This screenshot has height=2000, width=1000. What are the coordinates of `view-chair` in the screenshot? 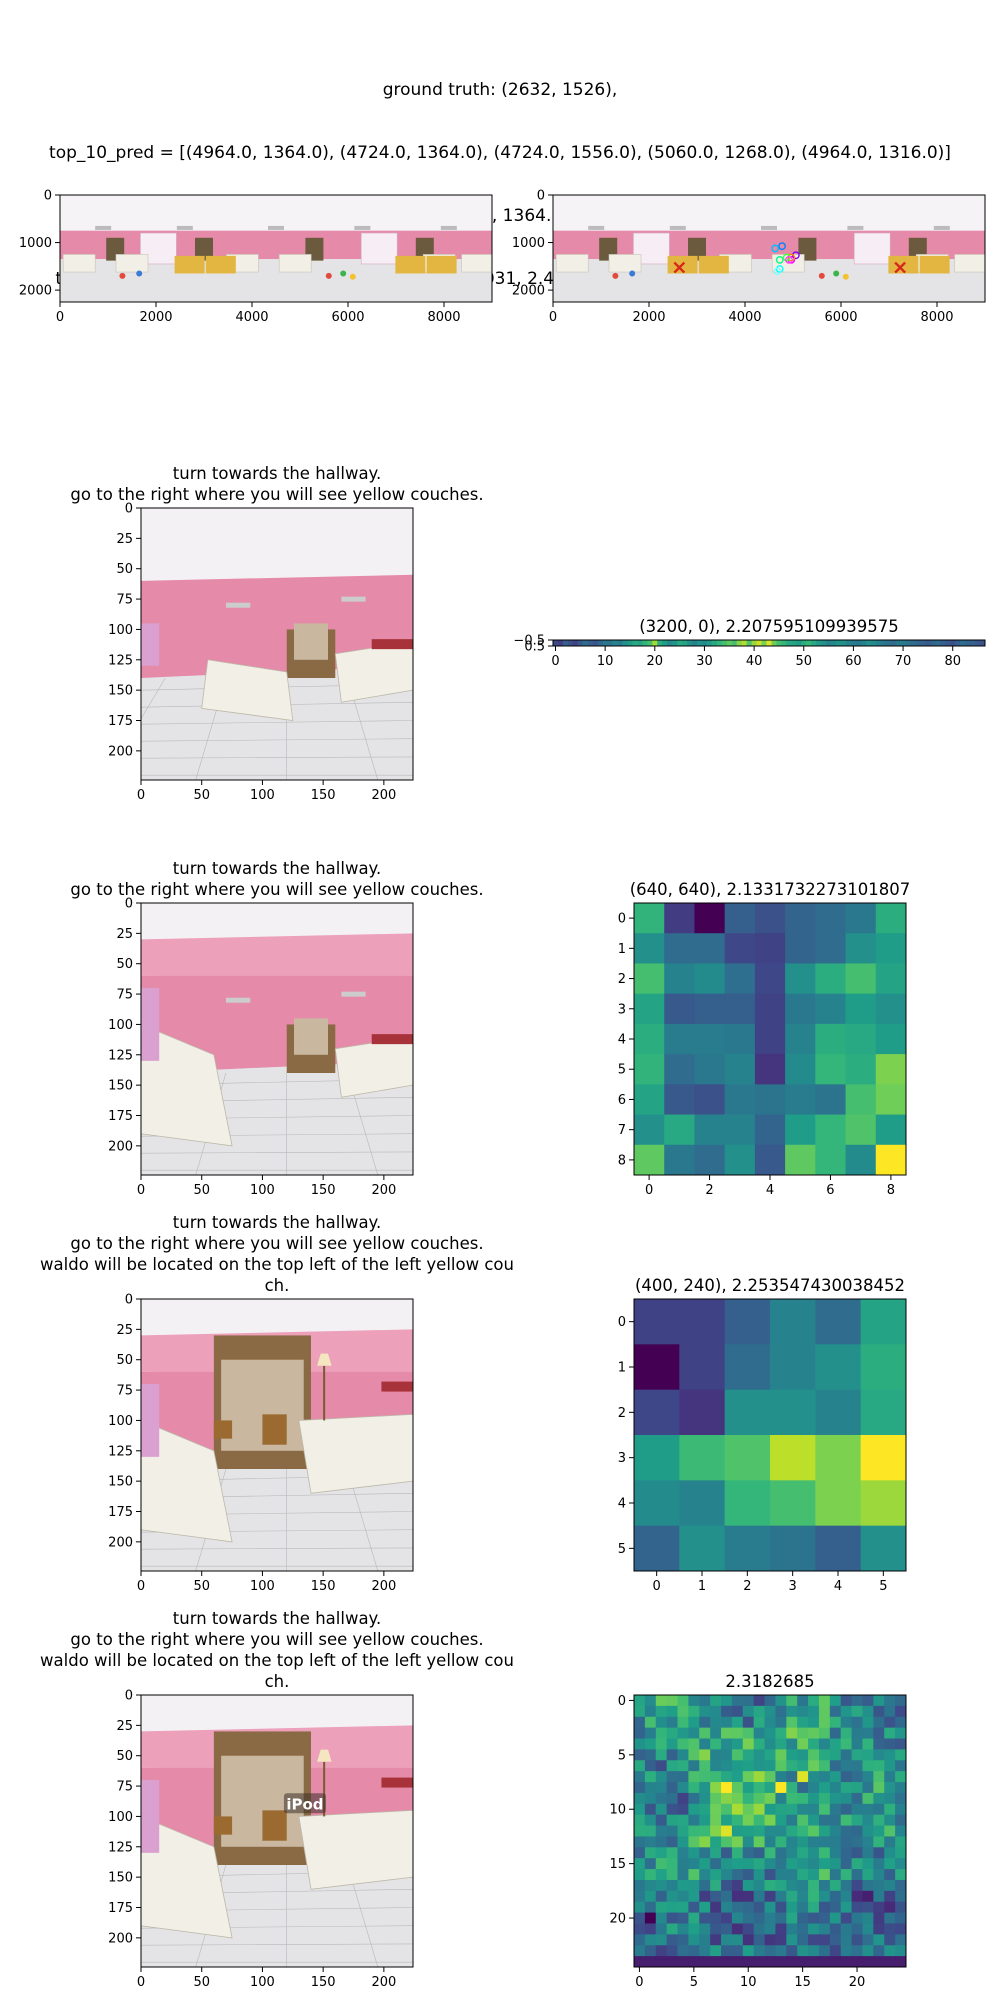 It's located at (274, 1825).